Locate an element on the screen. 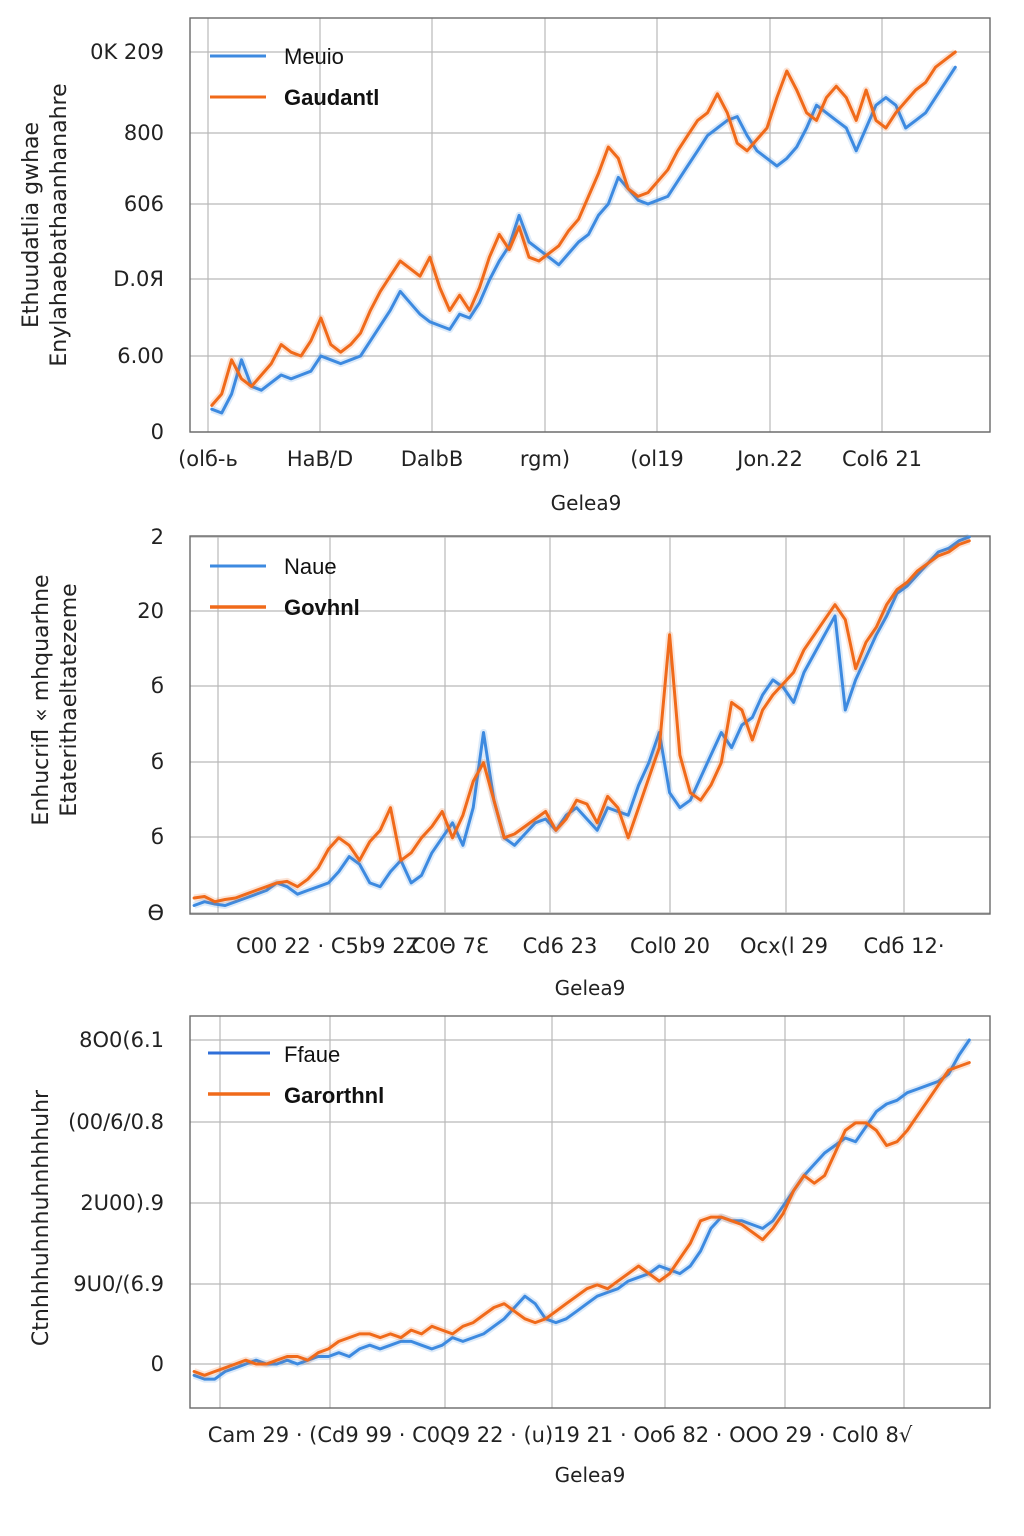  chart-3-xlabel: Gelea9 is located at coordinates (590, 1475).